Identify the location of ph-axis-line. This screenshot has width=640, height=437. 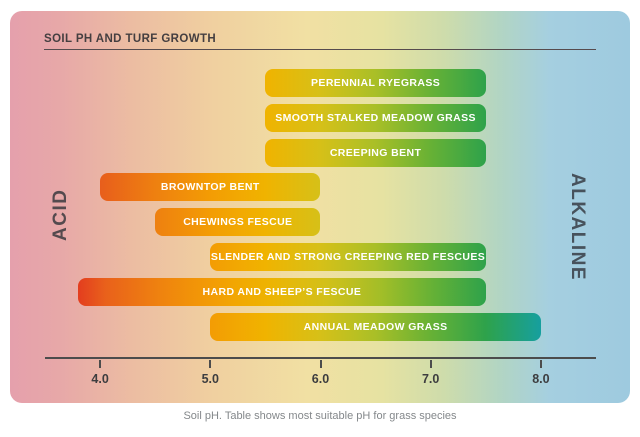
(320, 358).